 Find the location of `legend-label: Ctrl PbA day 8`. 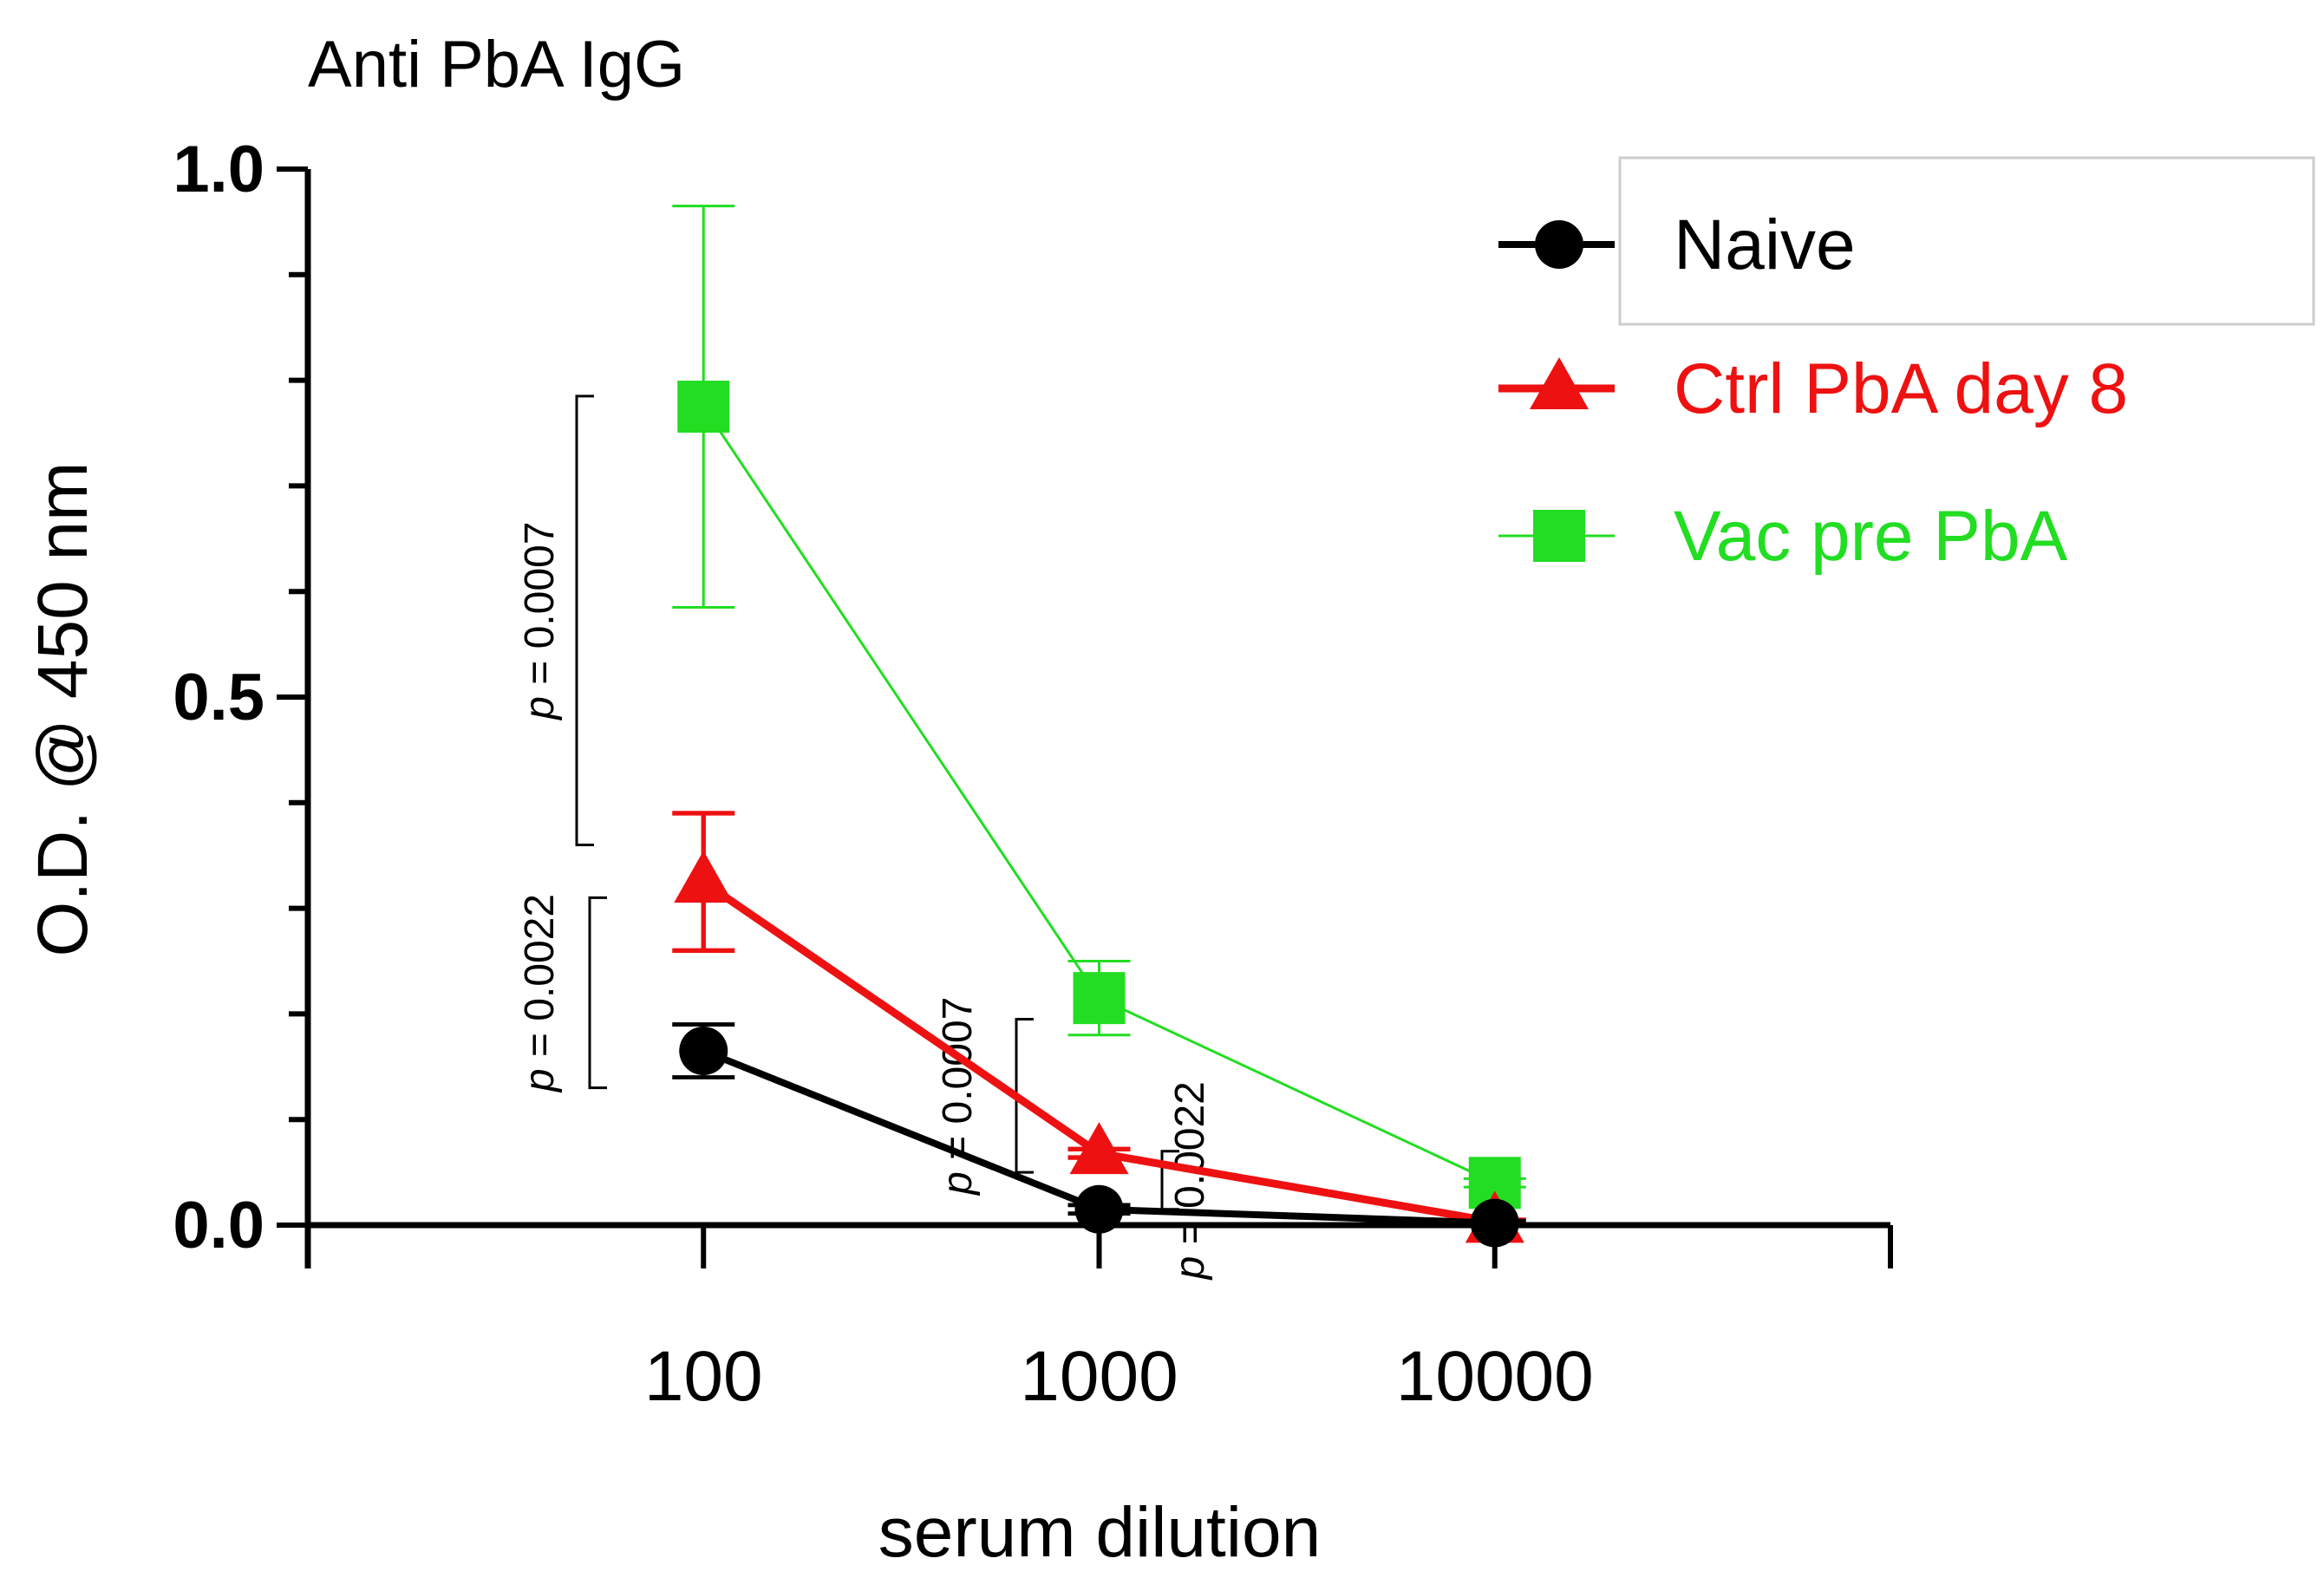

legend-label: Ctrl PbA day 8 is located at coordinates (1901, 388).